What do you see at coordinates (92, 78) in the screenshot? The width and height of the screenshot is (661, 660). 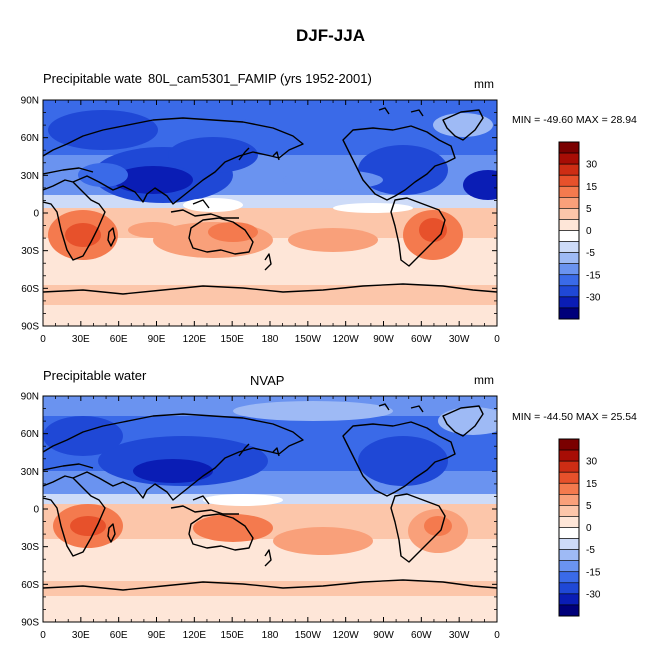 I see `panel1-left-title: Precipitable wate` at bounding box center [92, 78].